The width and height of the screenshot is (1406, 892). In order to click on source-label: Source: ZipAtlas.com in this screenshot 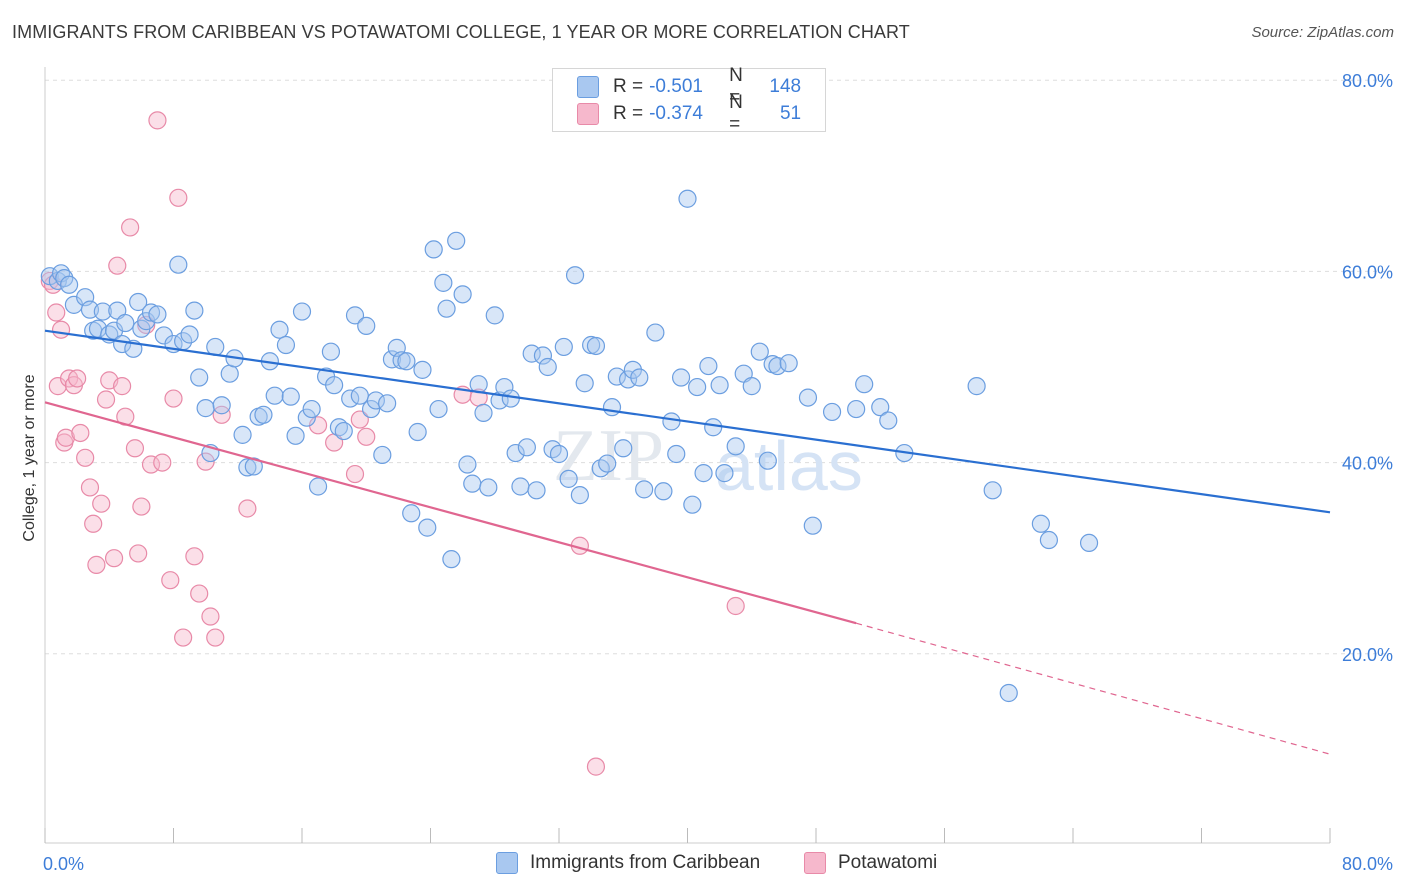, I will do `click(1322, 32)`.